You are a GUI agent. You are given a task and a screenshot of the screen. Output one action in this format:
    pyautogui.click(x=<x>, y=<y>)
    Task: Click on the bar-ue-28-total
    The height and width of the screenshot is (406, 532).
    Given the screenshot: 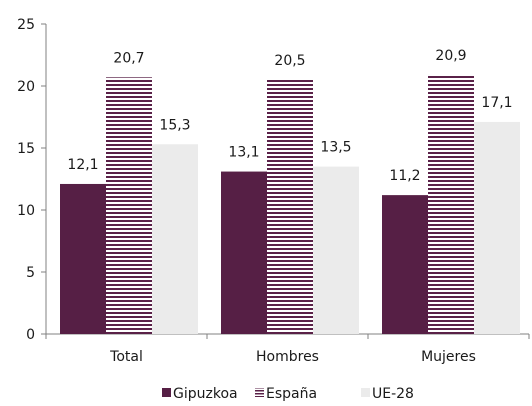 What is the action you would take?
    pyautogui.click(x=175, y=239)
    